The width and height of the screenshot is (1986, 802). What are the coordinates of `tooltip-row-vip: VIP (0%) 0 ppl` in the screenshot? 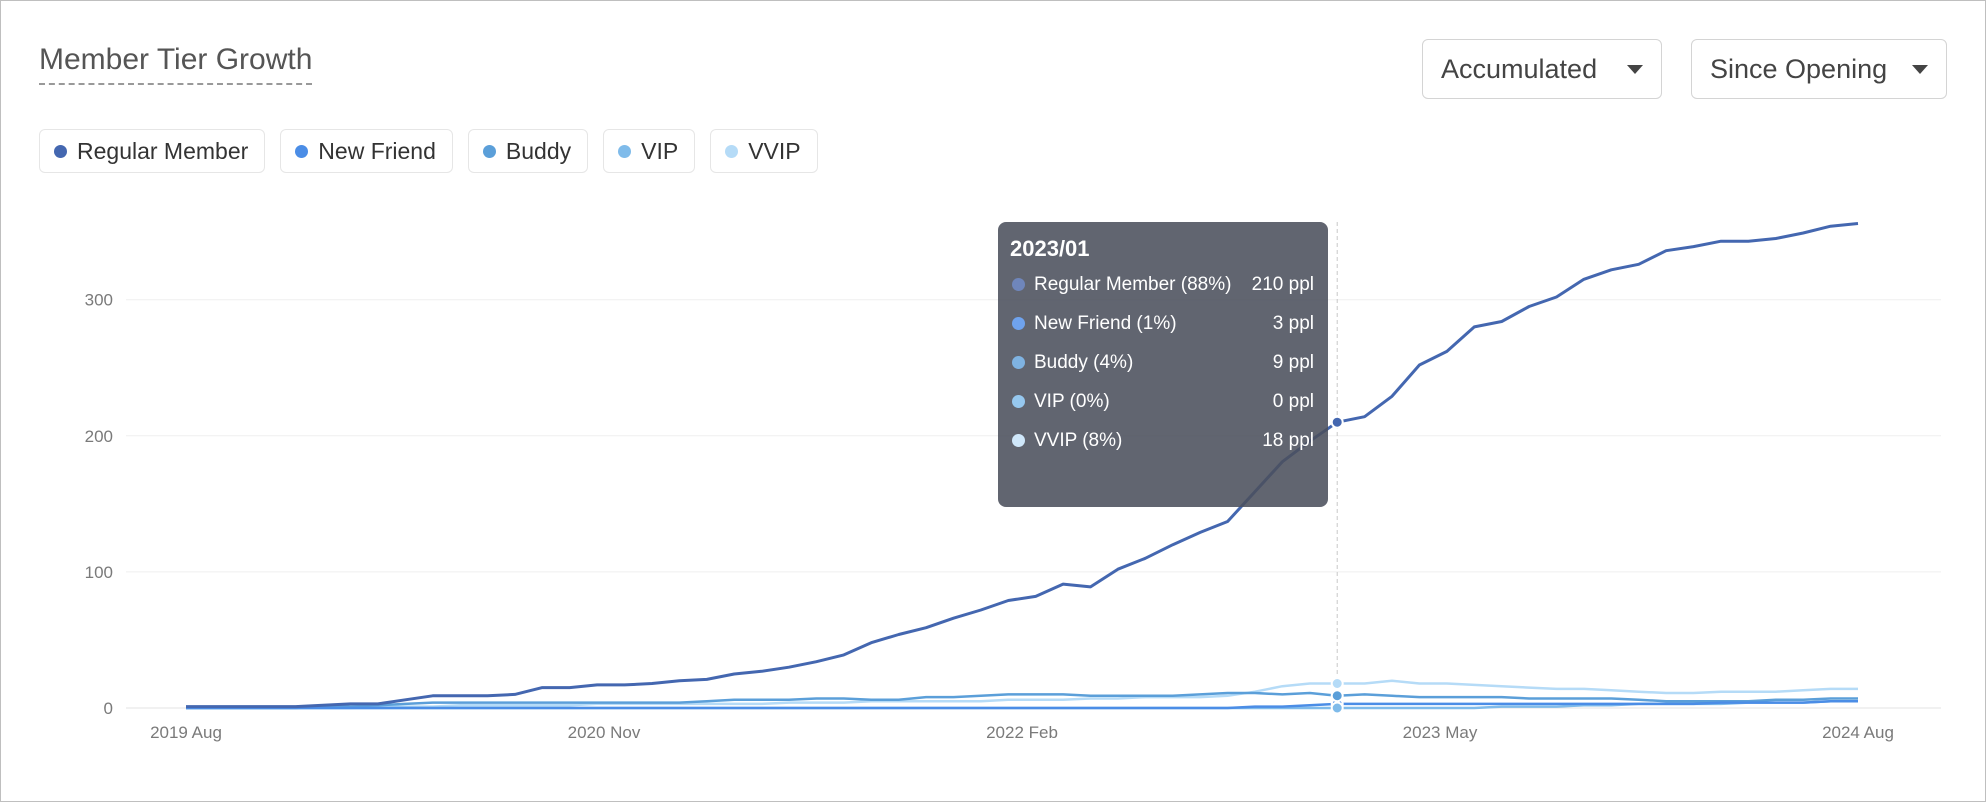 It's located at (1162, 401).